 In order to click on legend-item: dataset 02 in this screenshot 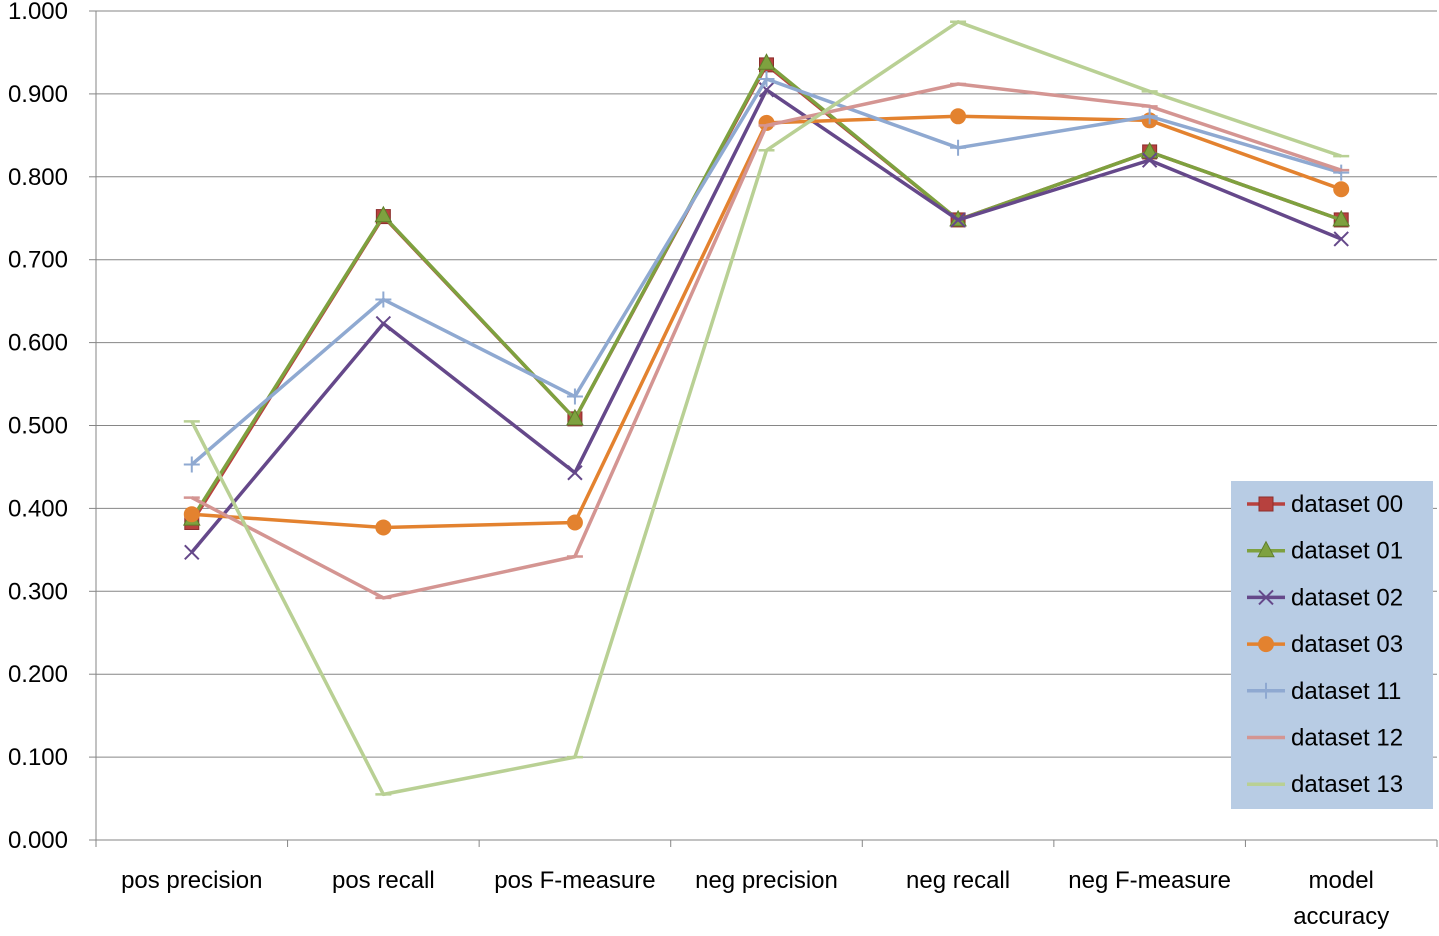, I will do `click(1325, 597)`.